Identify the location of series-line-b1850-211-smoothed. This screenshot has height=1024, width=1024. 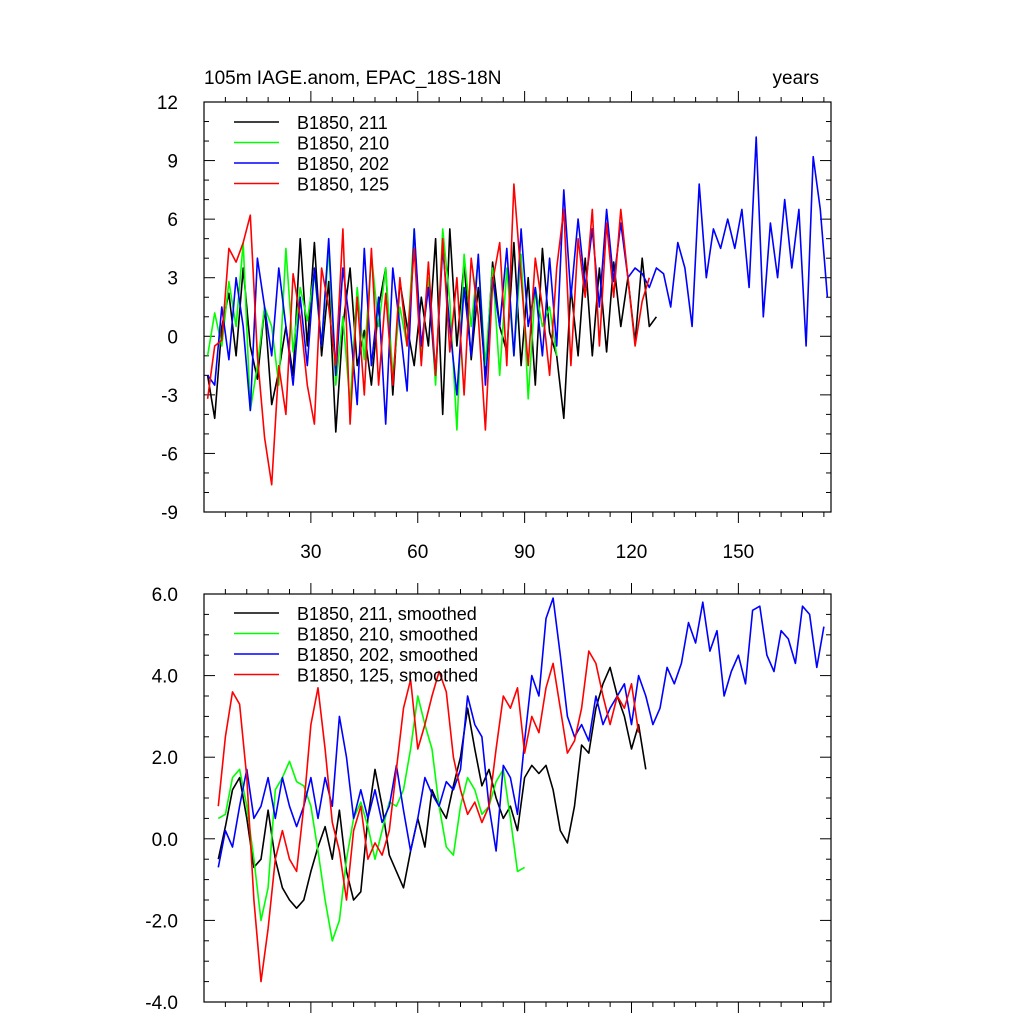
(432, 788).